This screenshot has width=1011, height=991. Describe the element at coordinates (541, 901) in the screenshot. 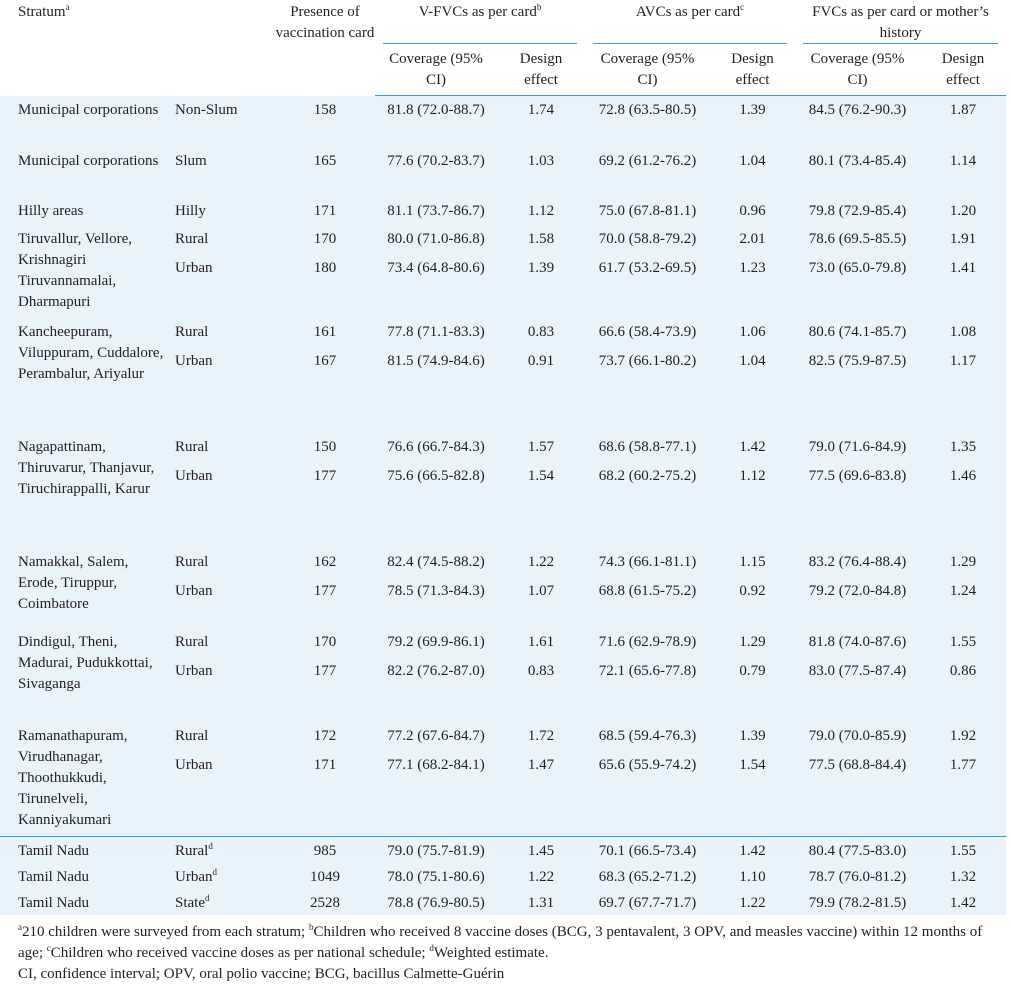

I see `v-design-effect: 1.31` at that location.